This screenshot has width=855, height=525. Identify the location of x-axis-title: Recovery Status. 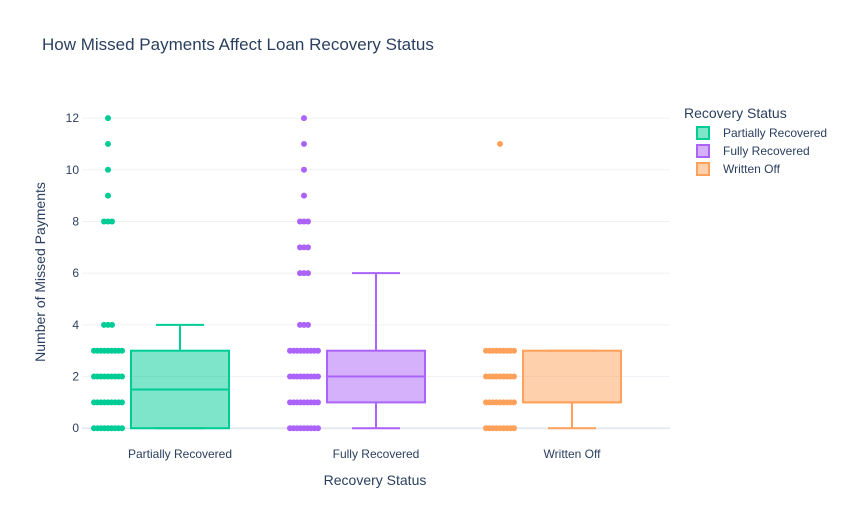
(375, 480).